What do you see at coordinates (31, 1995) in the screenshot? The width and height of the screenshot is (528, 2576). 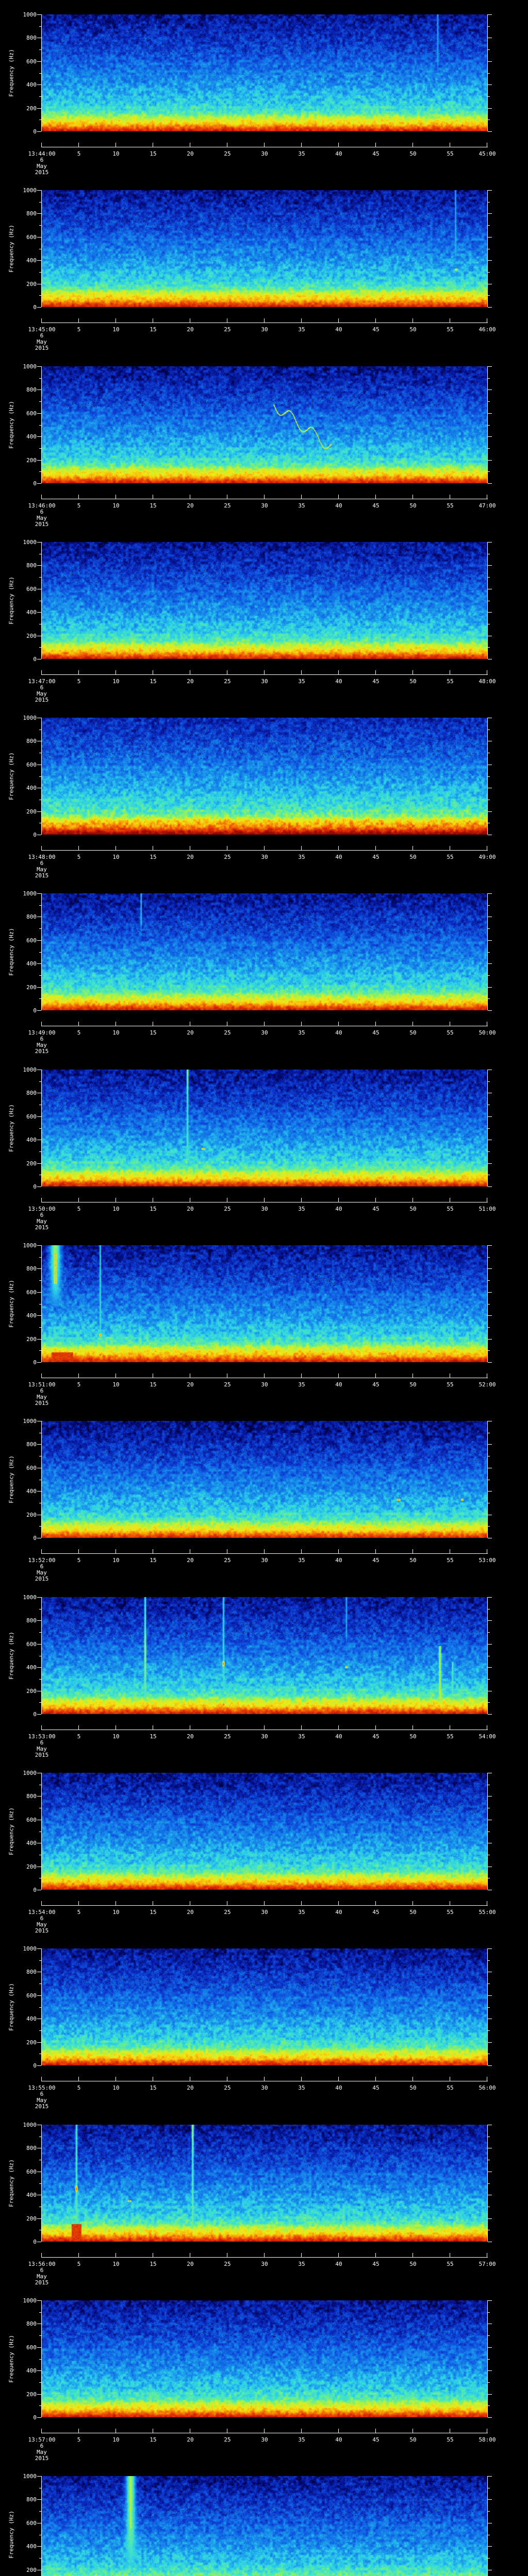 I see `y-tick-label: 600` at bounding box center [31, 1995].